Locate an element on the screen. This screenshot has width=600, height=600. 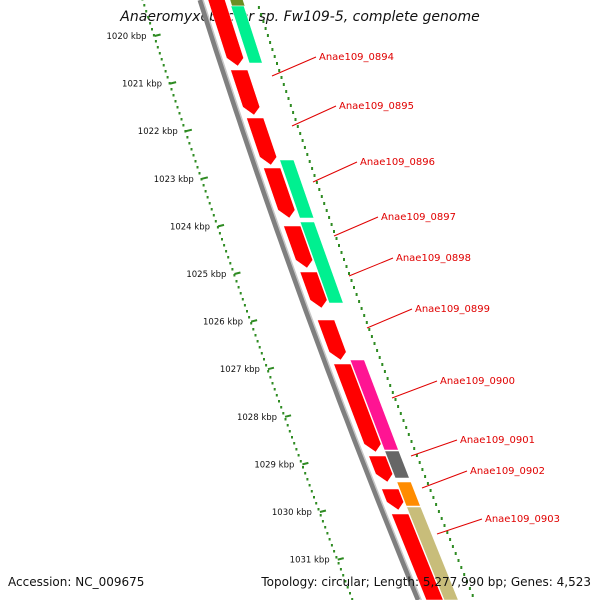
kbp-tick-label: 1021 kbp is located at coordinates (142, 85).